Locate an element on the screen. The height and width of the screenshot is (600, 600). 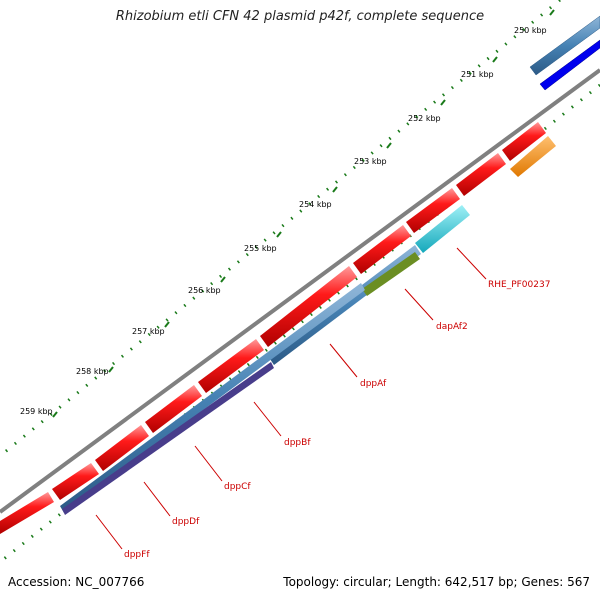
kbp-label-256: 256 kbp is located at coordinates (204, 290).